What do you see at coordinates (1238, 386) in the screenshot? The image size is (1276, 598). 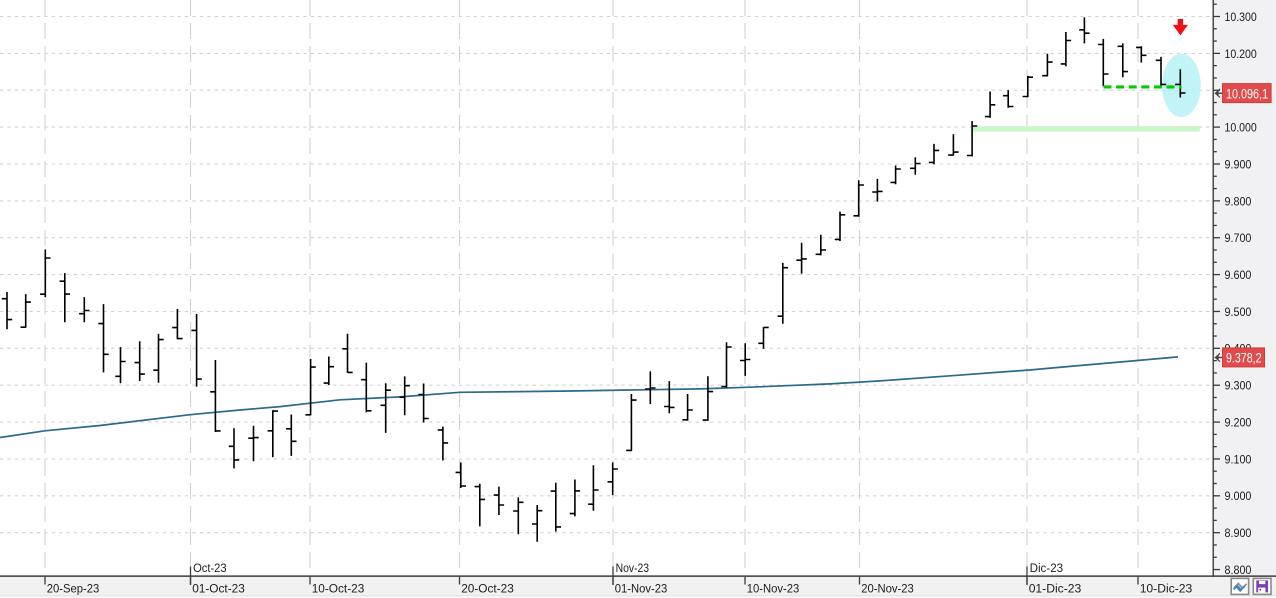 I see `svg-text: 9.300` at bounding box center [1238, 386].